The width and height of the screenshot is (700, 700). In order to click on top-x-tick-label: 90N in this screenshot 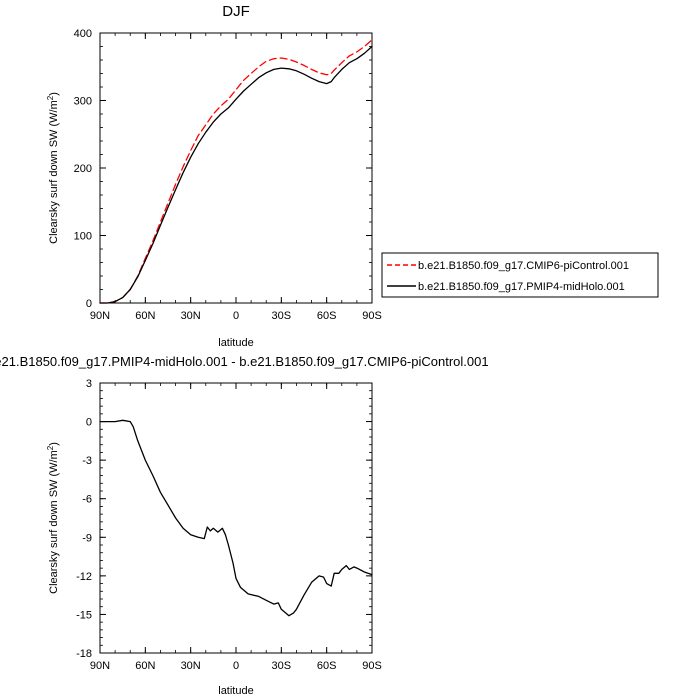, I will do `click(100, 316)`.